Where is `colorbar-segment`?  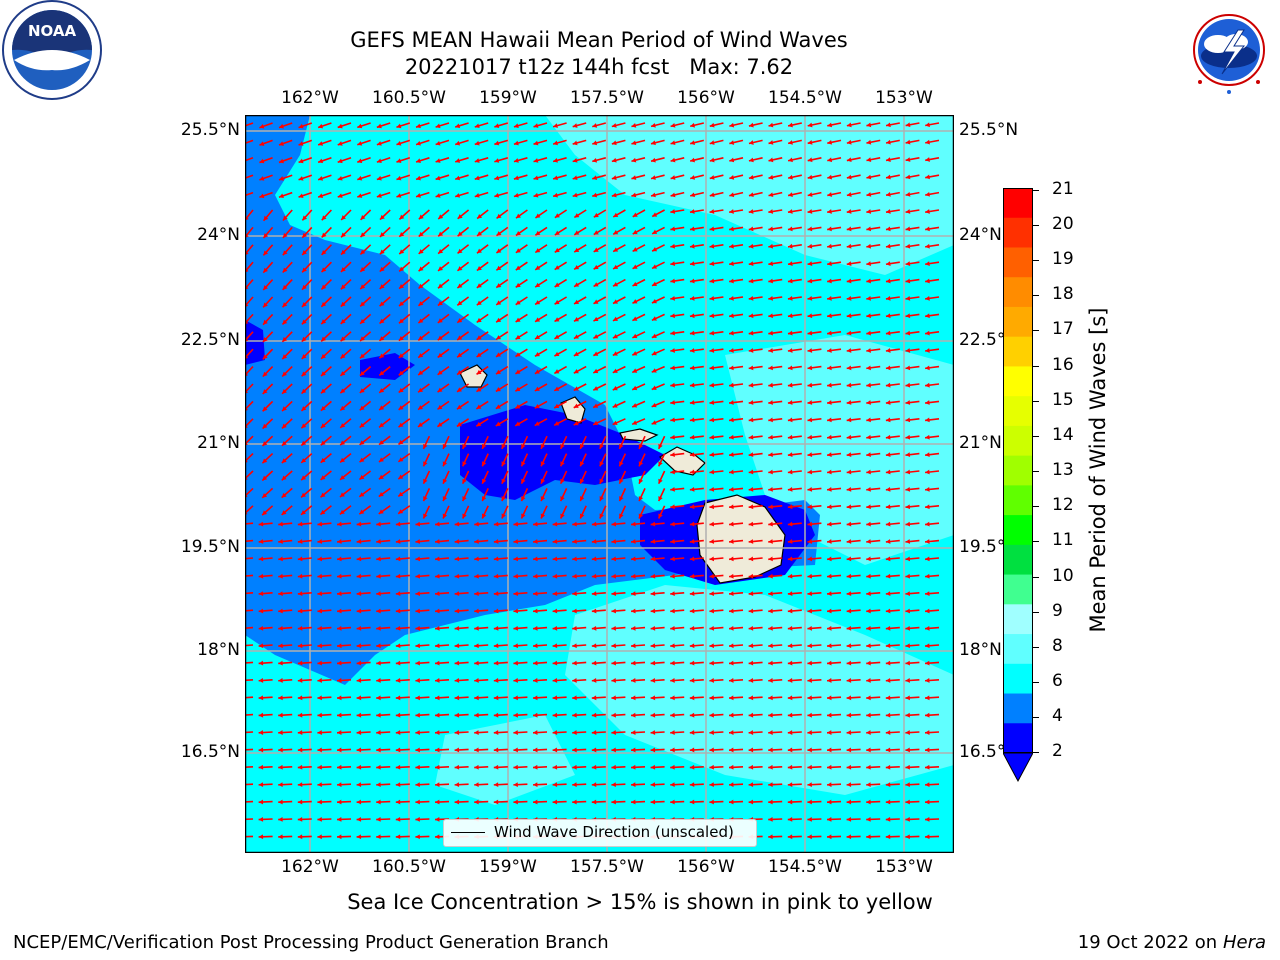 colorbar-segment is located at coordinates (1018, 530).